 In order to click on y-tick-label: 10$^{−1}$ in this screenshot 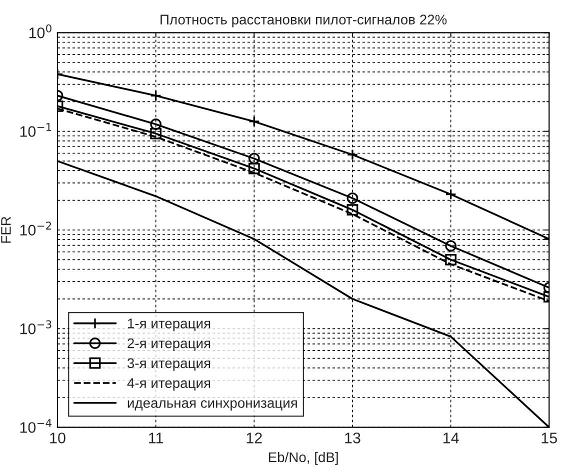, I will do `click(36, 130)`.